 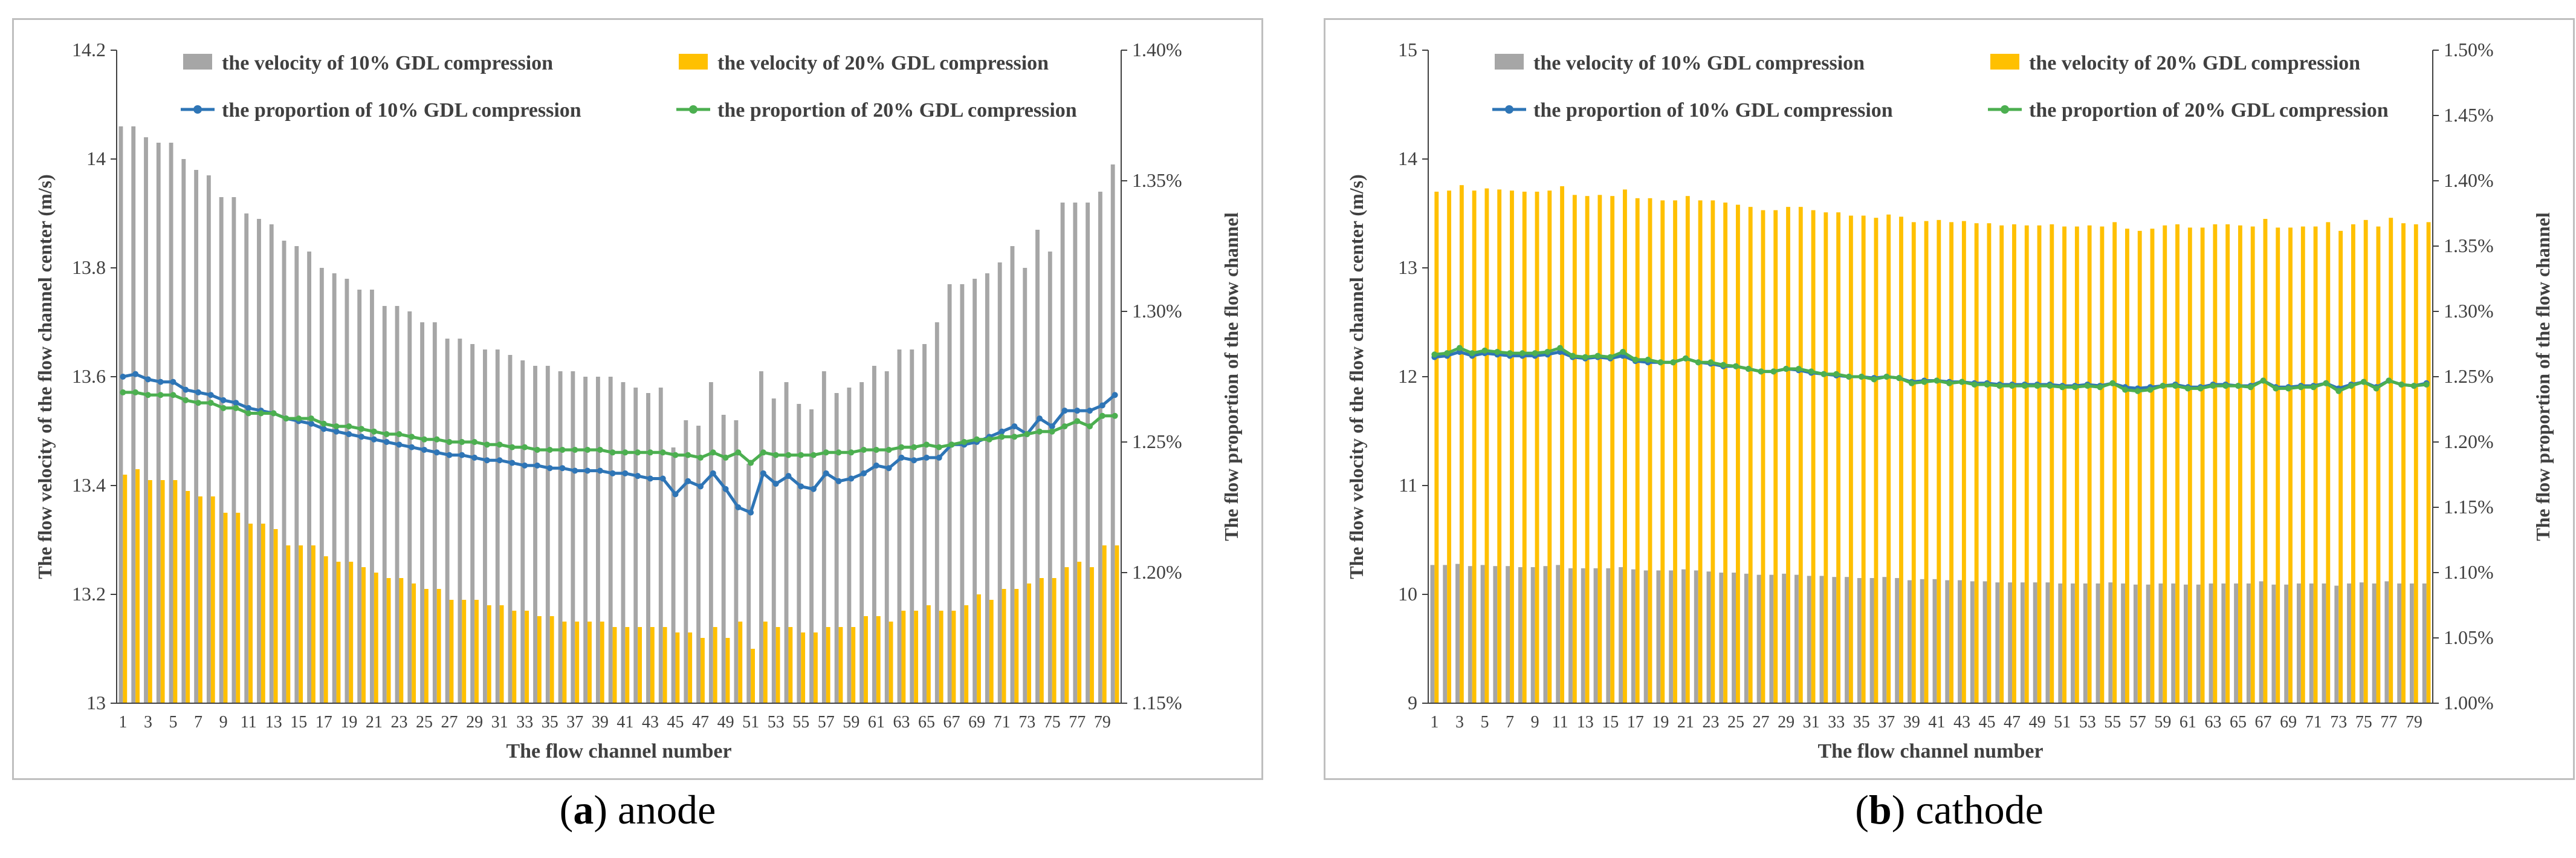 I want to click on y2-tick-label: 1.10%, so click(x=2469, y=572).